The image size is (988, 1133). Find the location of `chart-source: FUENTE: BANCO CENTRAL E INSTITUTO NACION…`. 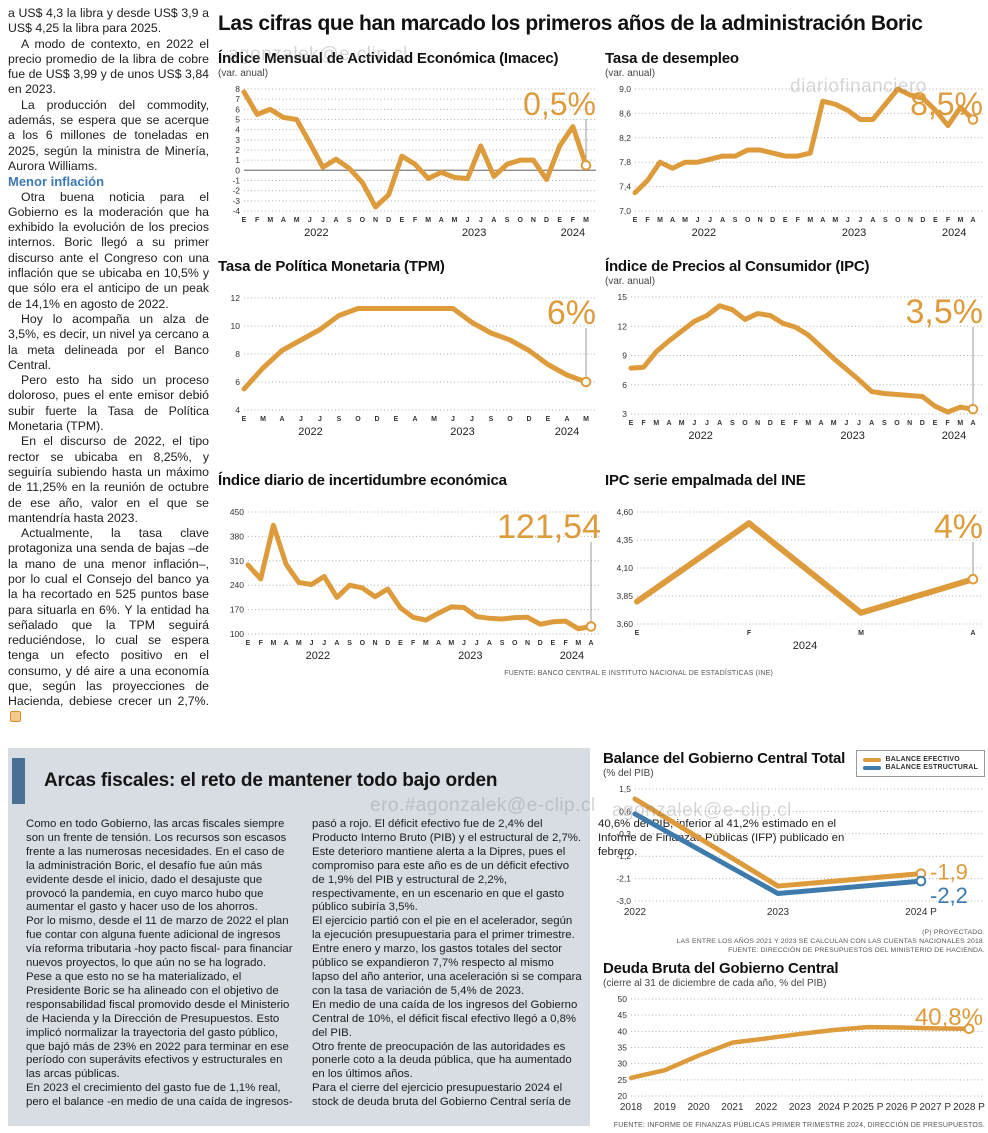

chart-source: FUENTE: BANCO CENTRAL E INSTITUTO NACION… is located at coordinates (638, 673).